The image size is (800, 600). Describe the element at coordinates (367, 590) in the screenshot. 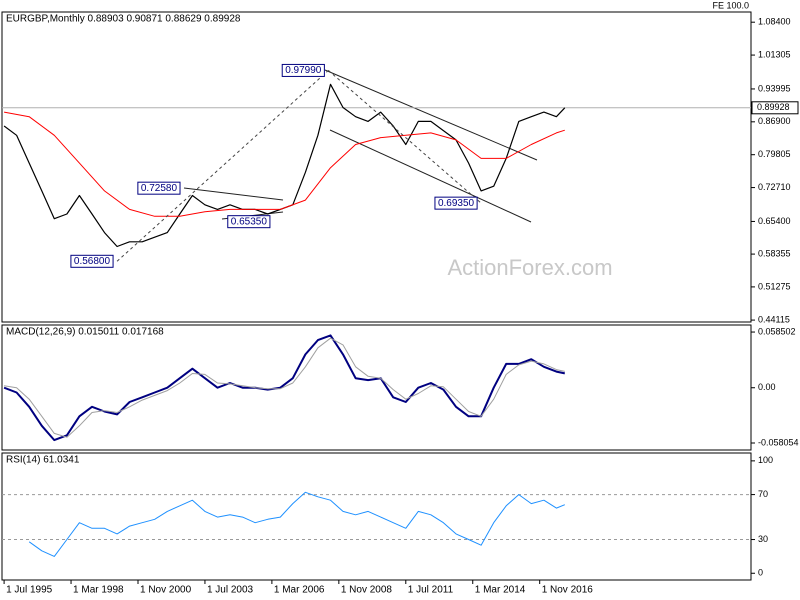

I see `x-tick-label: 1 Nov 2008` at that location.